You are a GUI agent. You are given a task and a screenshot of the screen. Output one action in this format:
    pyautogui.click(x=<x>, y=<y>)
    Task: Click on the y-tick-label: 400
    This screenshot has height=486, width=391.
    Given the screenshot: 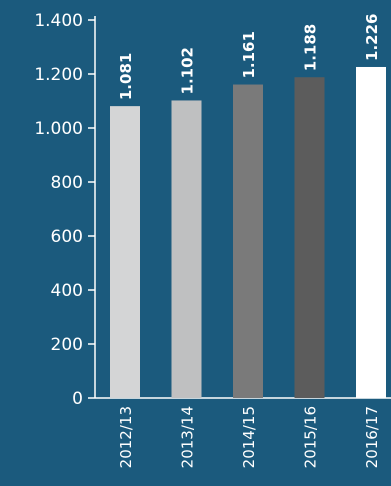 What is the action you would take?
    pyautogui.click(x=67, y=291)
    